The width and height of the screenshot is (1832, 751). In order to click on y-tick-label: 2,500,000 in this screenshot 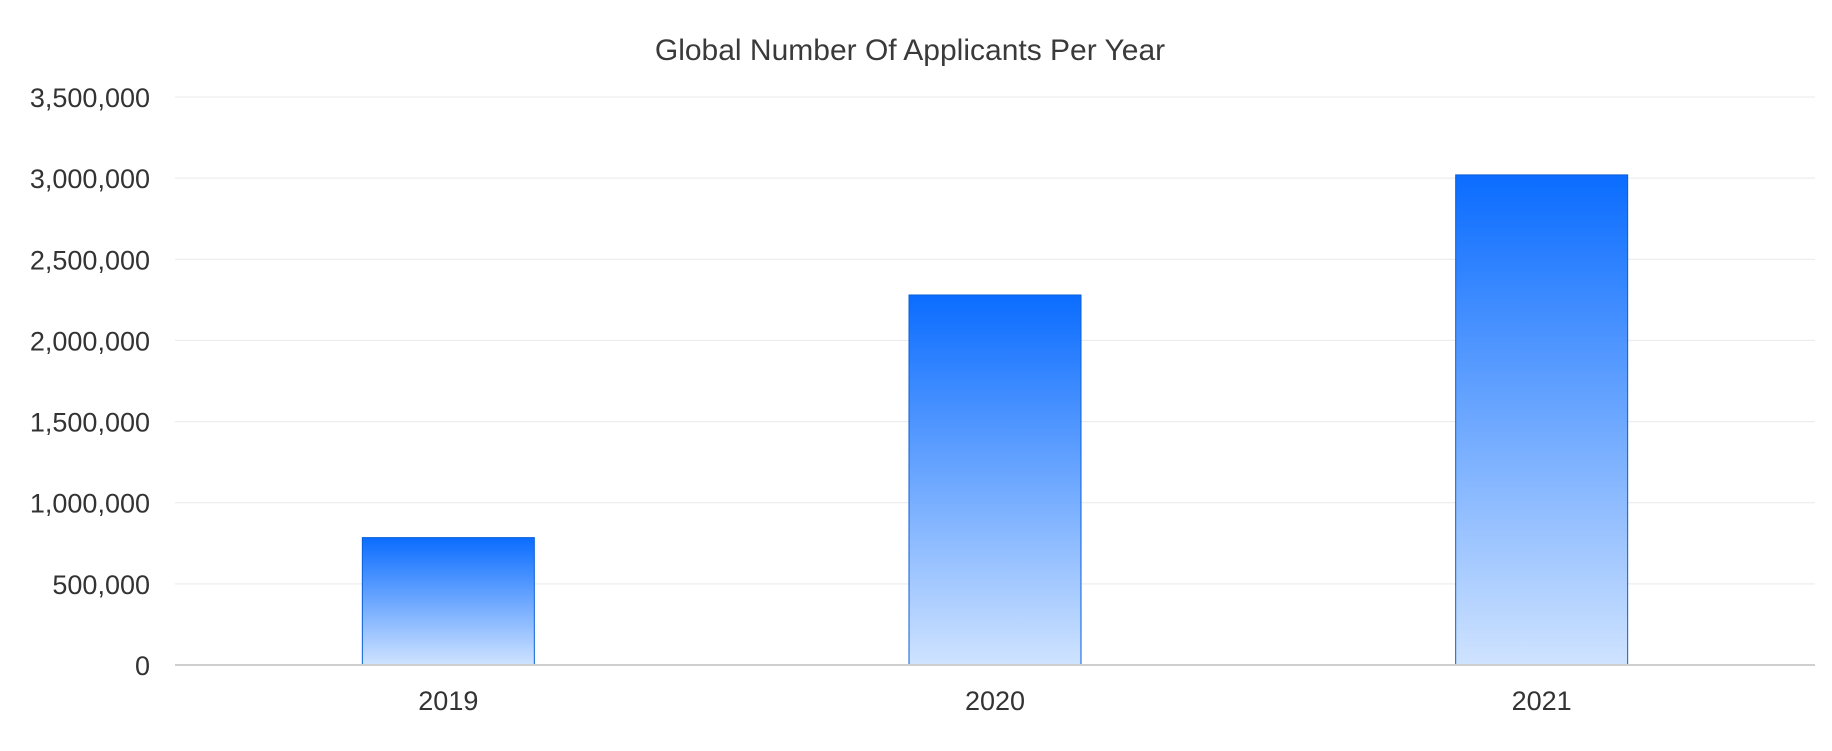, I will do `click(90, 260)`.